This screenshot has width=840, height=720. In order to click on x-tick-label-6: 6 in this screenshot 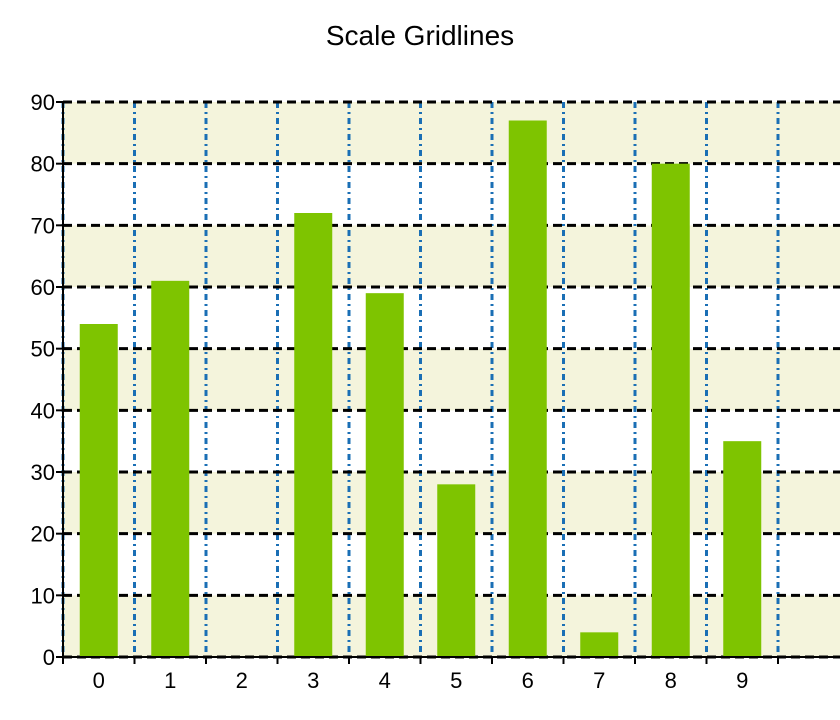, I will do `click(528, 680)`.